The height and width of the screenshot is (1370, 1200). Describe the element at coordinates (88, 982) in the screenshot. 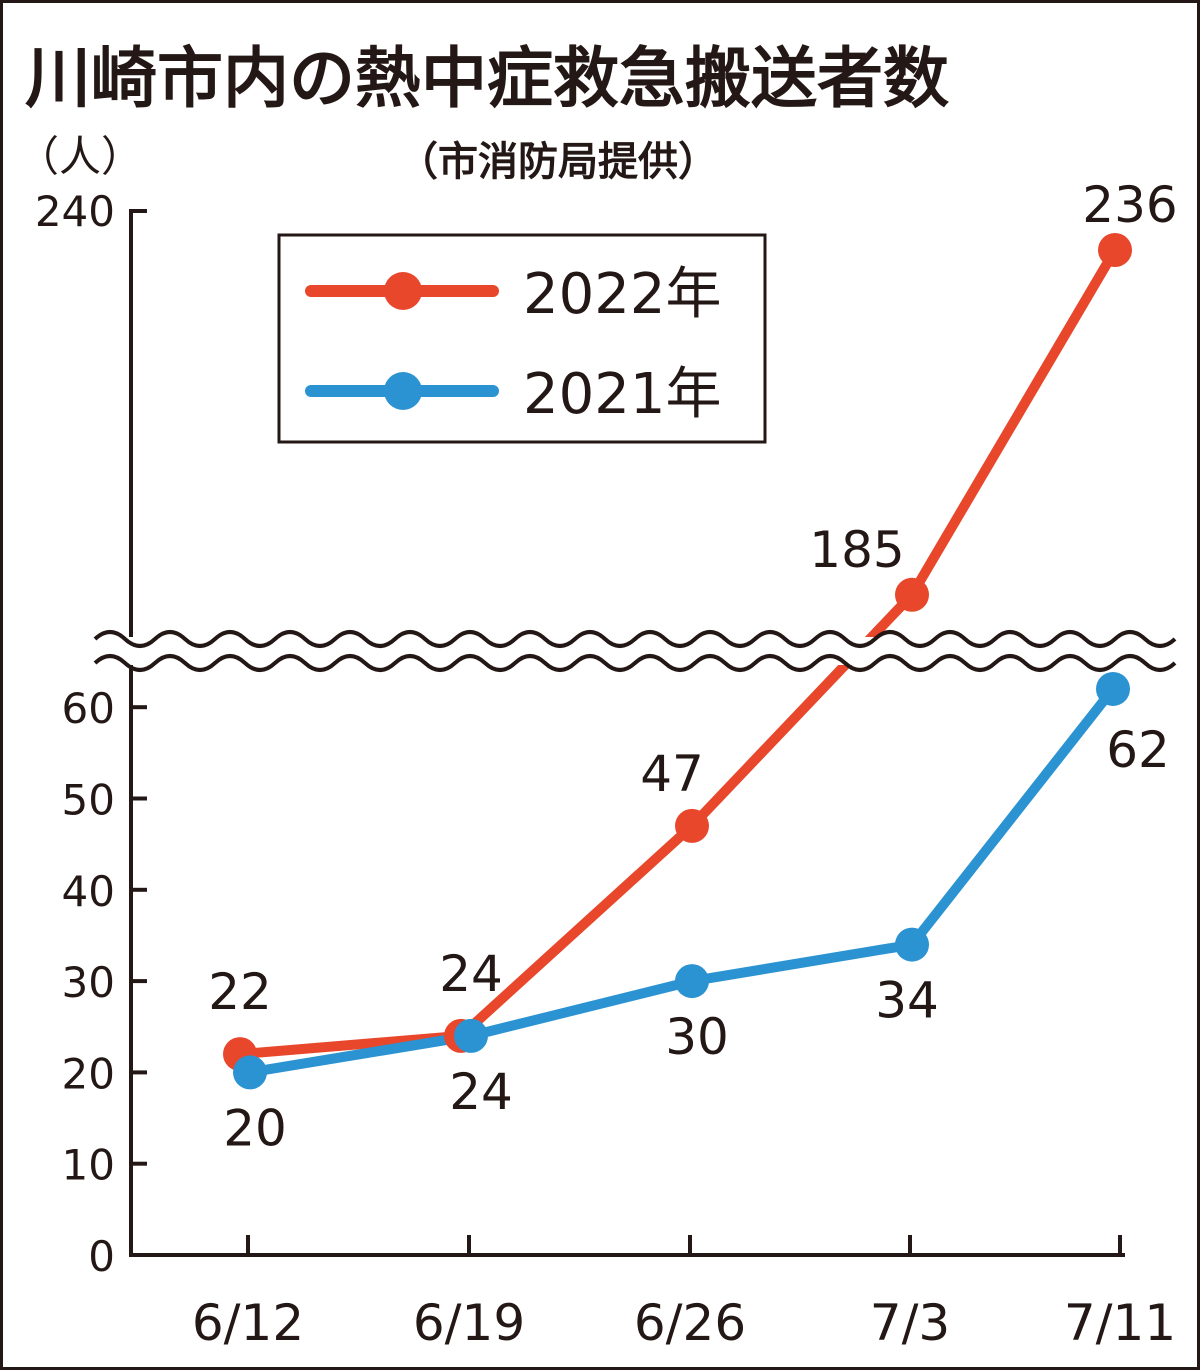

I see `y-tick-label: 30` at that location.